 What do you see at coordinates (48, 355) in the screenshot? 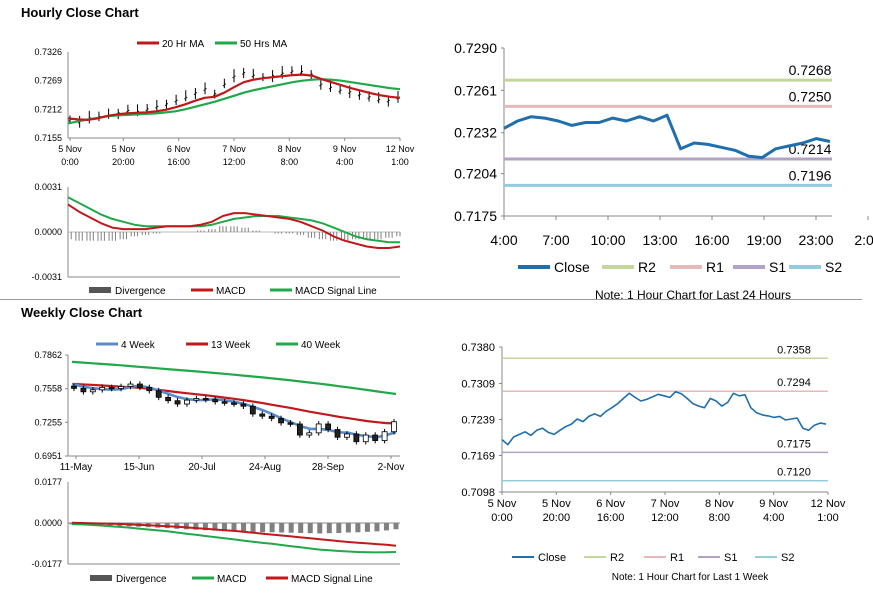
I see `weekly-price-y-tick: 0.7862` at bounding box center [48, 355].